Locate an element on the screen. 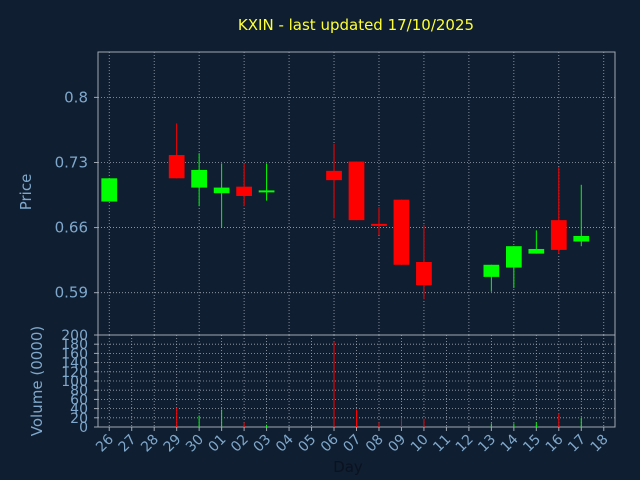 The height and width of the screenshot is (480, 640). volume-tick-label: 20 is located at coordinates (79, 419).